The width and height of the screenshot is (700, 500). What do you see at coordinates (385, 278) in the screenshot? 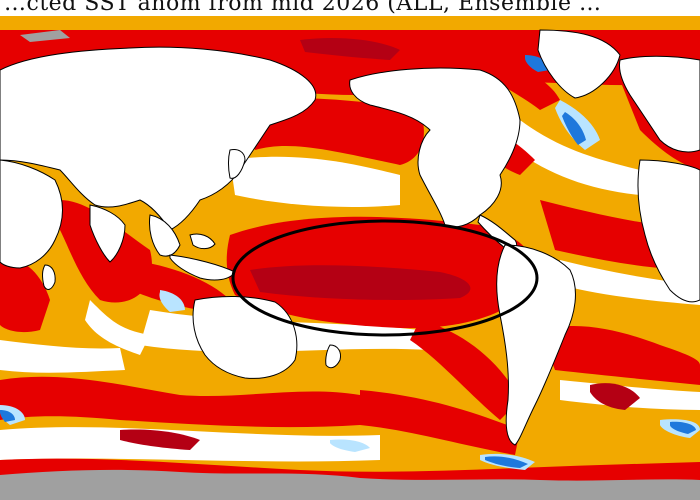
I see `highlight-ellipse` at bounding box center [385, 278].